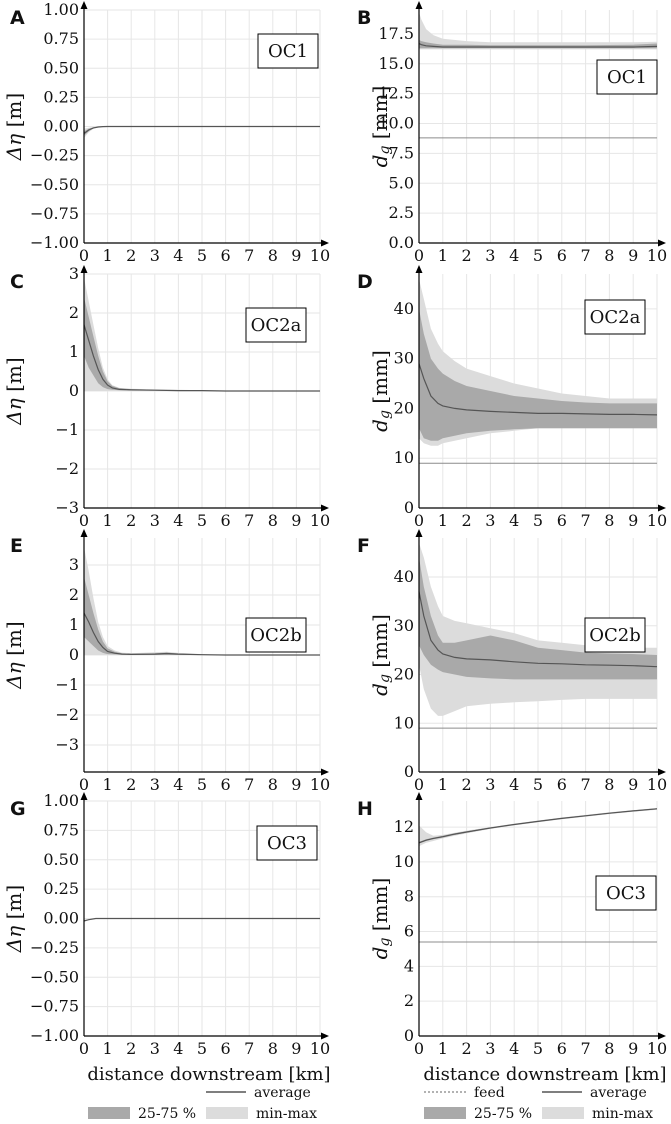 The image size is (671, 1124). Describe the element at coordinates (380, 919) in the screenshot. I see `y-axis-label-h: dg [mm]` at that location.